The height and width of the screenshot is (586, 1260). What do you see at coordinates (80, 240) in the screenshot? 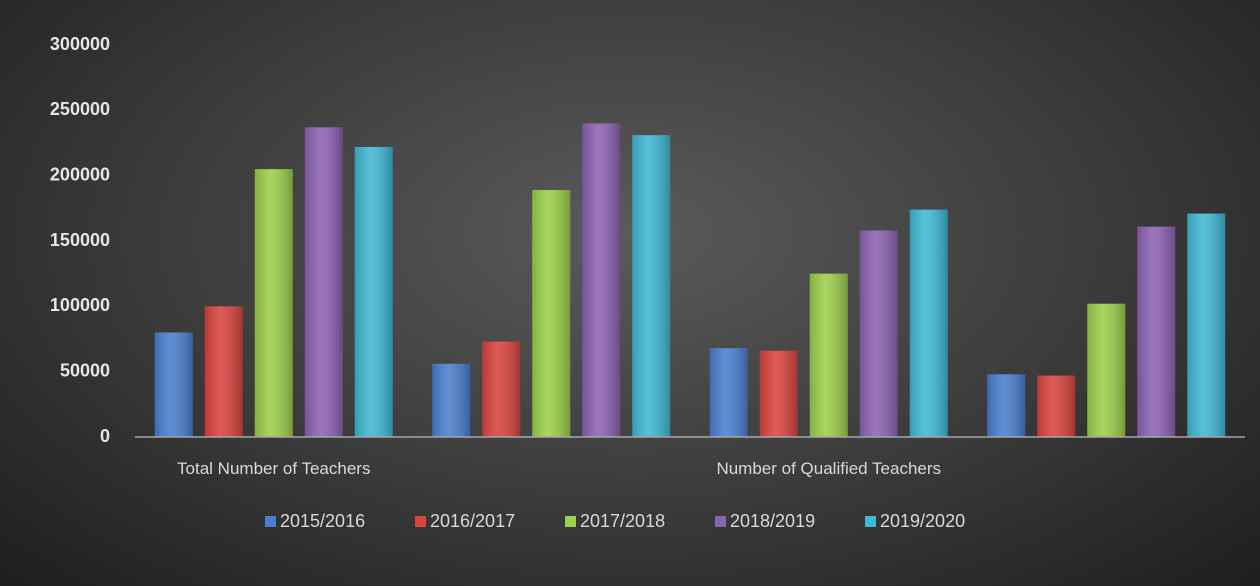
I see `y-tick-label: 150000` at bounding box center [80, 240].